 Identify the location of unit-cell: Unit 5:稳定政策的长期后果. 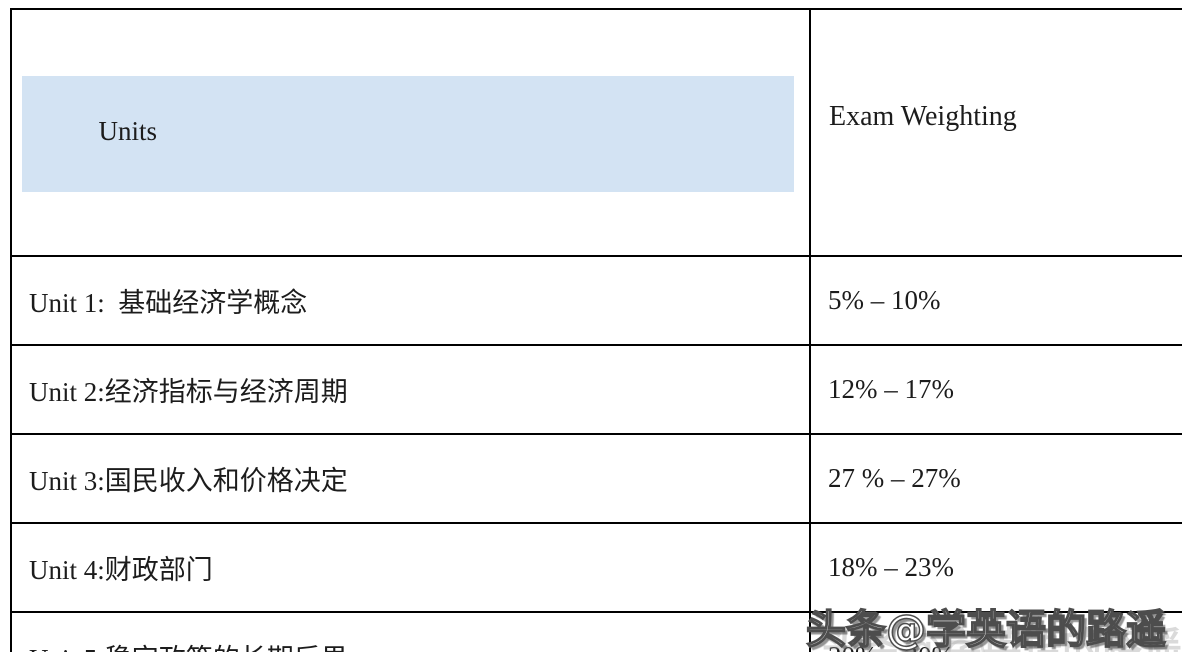
(410, 631).